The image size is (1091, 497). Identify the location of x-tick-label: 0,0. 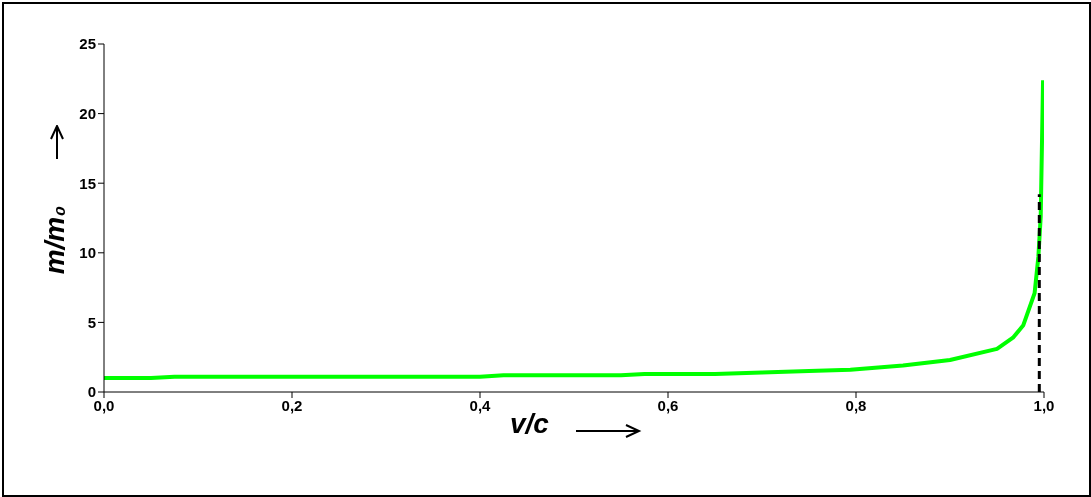
(104, 405).